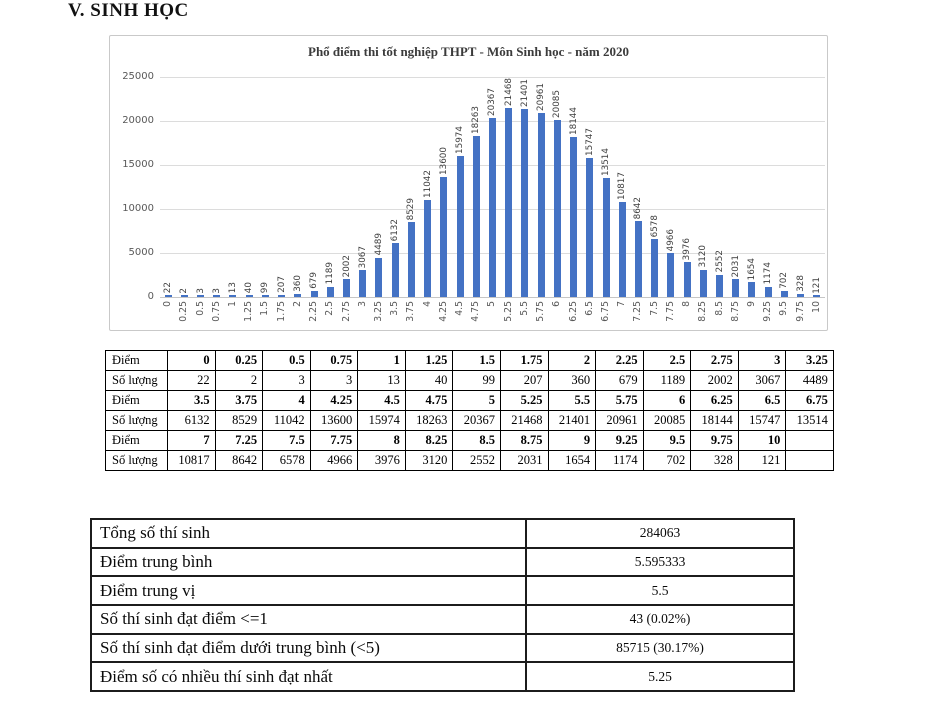  I want to click on summary-value: 5.25, so click(660, 677).